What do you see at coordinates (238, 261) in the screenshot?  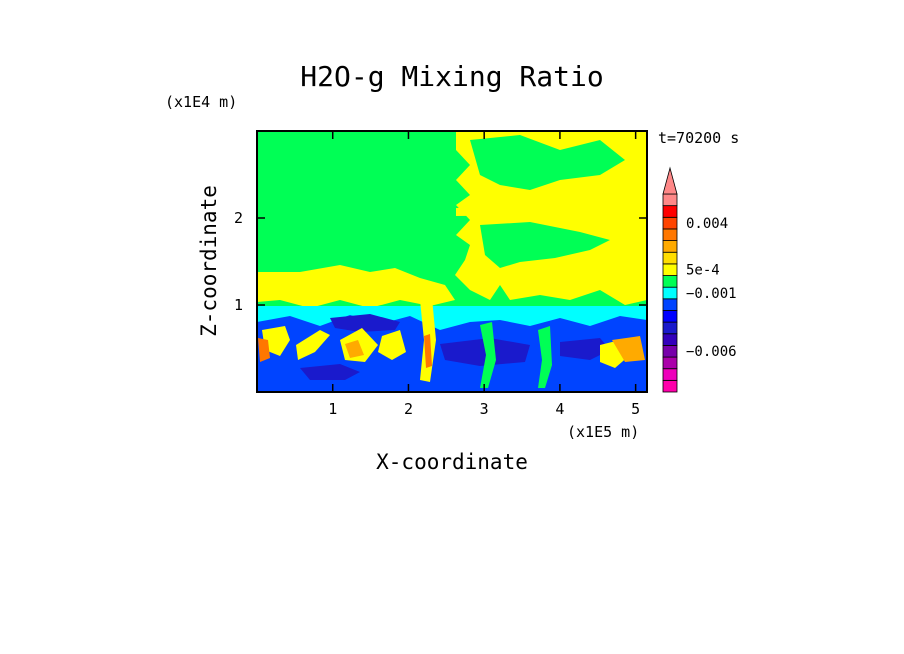 I see `y-tick-labels: 12` at bounding box center [238, 261].